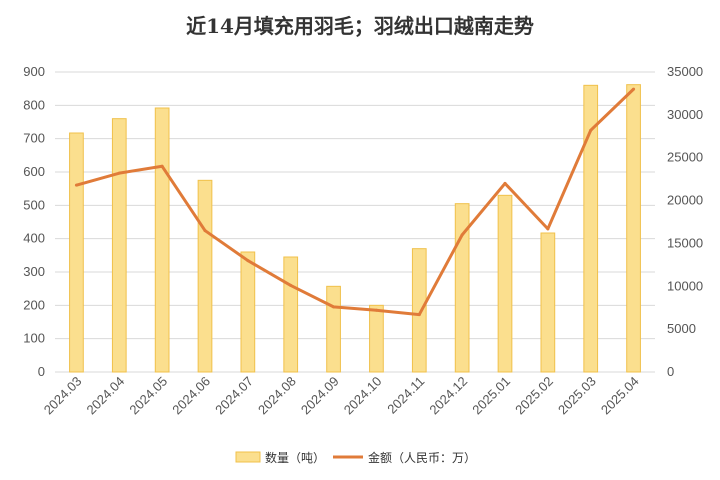  I want to click on y-left-tick-label: 700, so click(34, 138).